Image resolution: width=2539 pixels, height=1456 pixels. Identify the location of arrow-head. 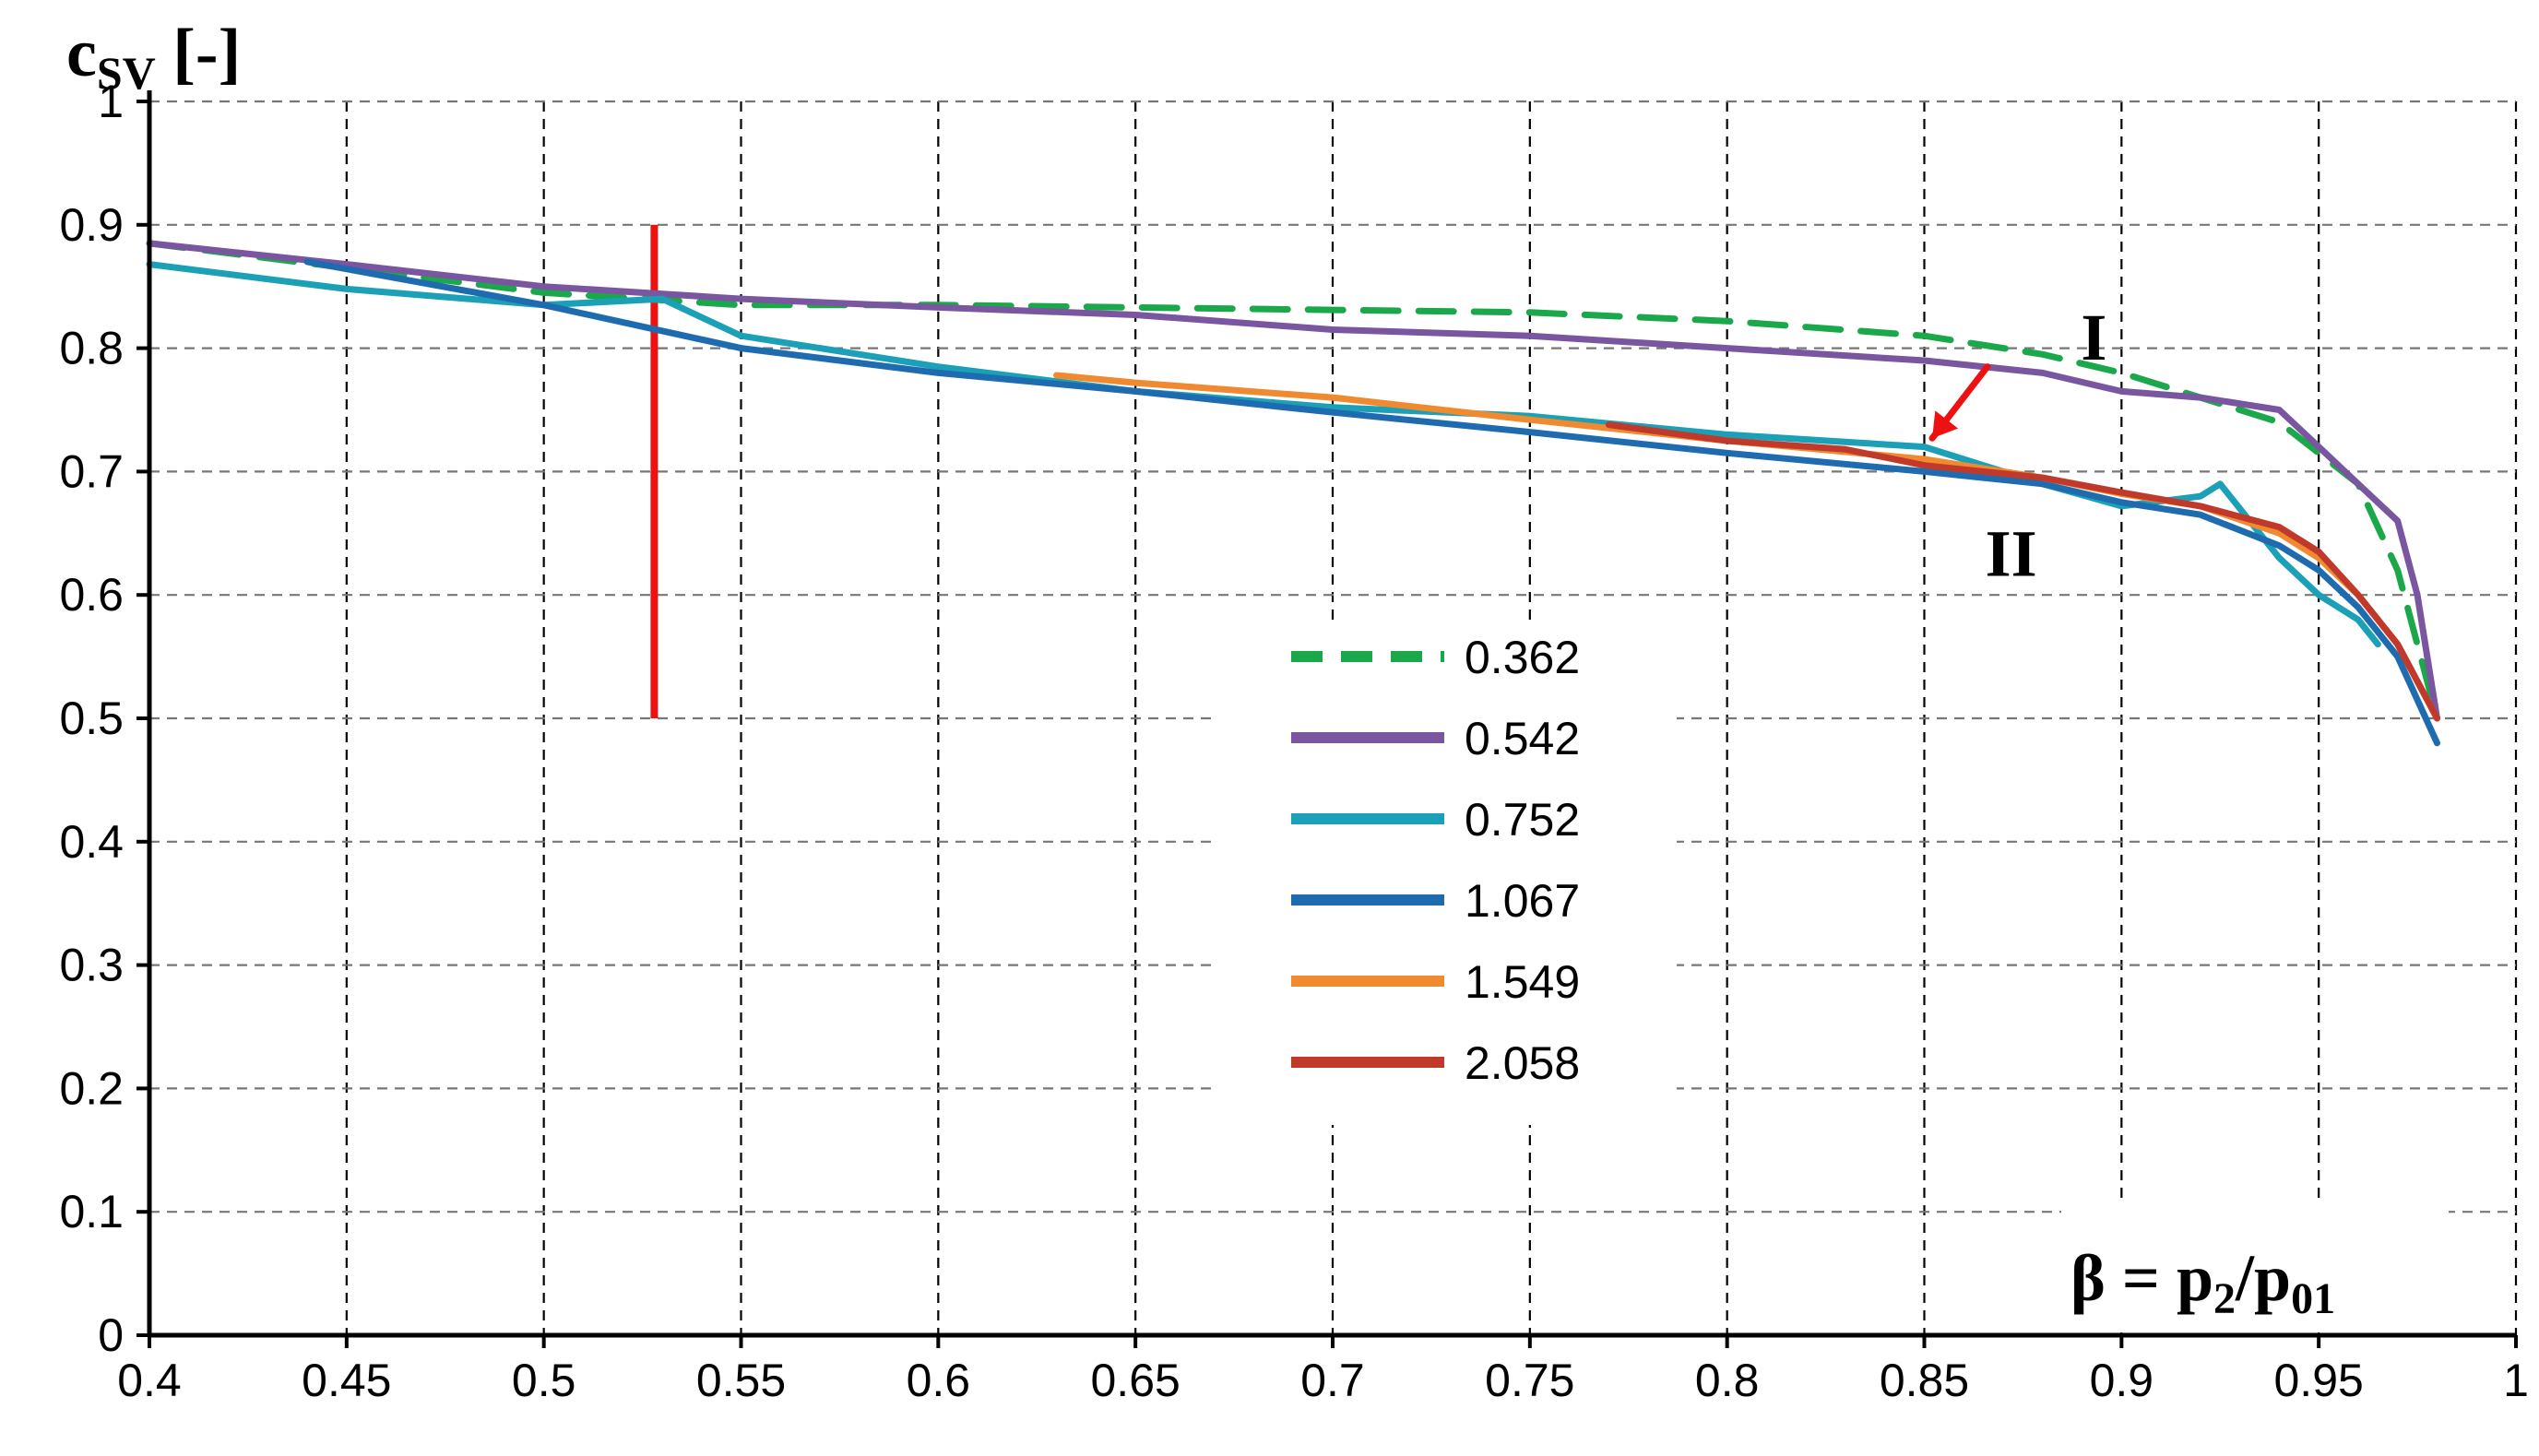
(1945, 424).